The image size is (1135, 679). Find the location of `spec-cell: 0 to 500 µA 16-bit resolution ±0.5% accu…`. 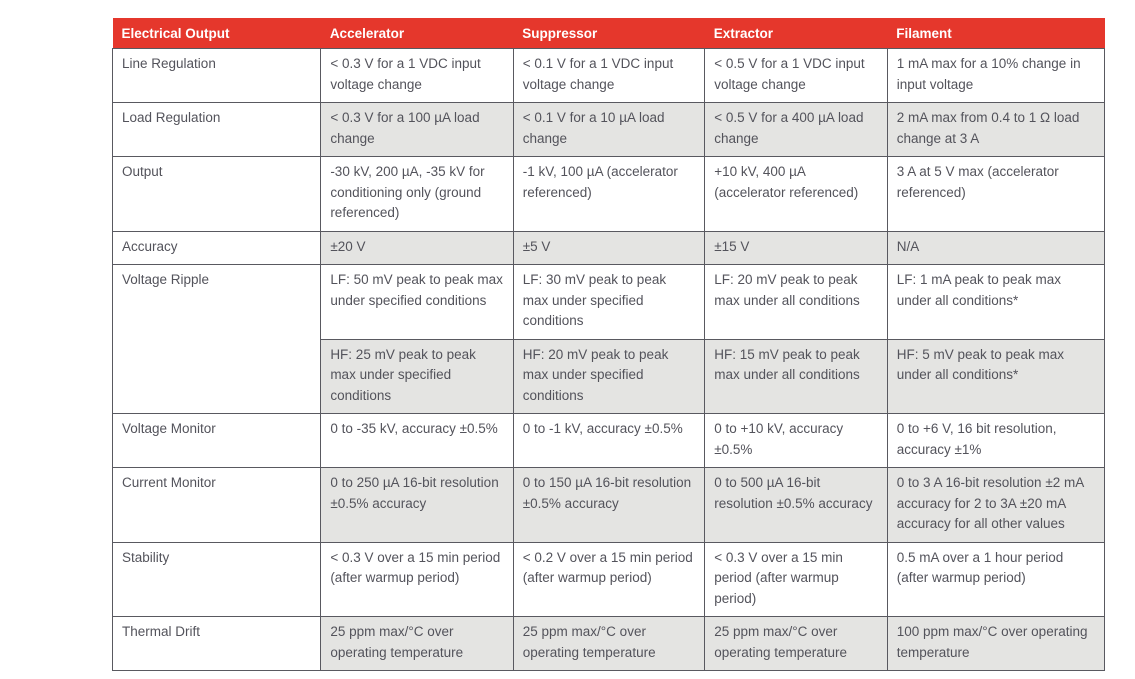

spec-cell: 0 to 500 µA 16-bit resolution ±0.5% accu… is located at coordinates (796, 505).